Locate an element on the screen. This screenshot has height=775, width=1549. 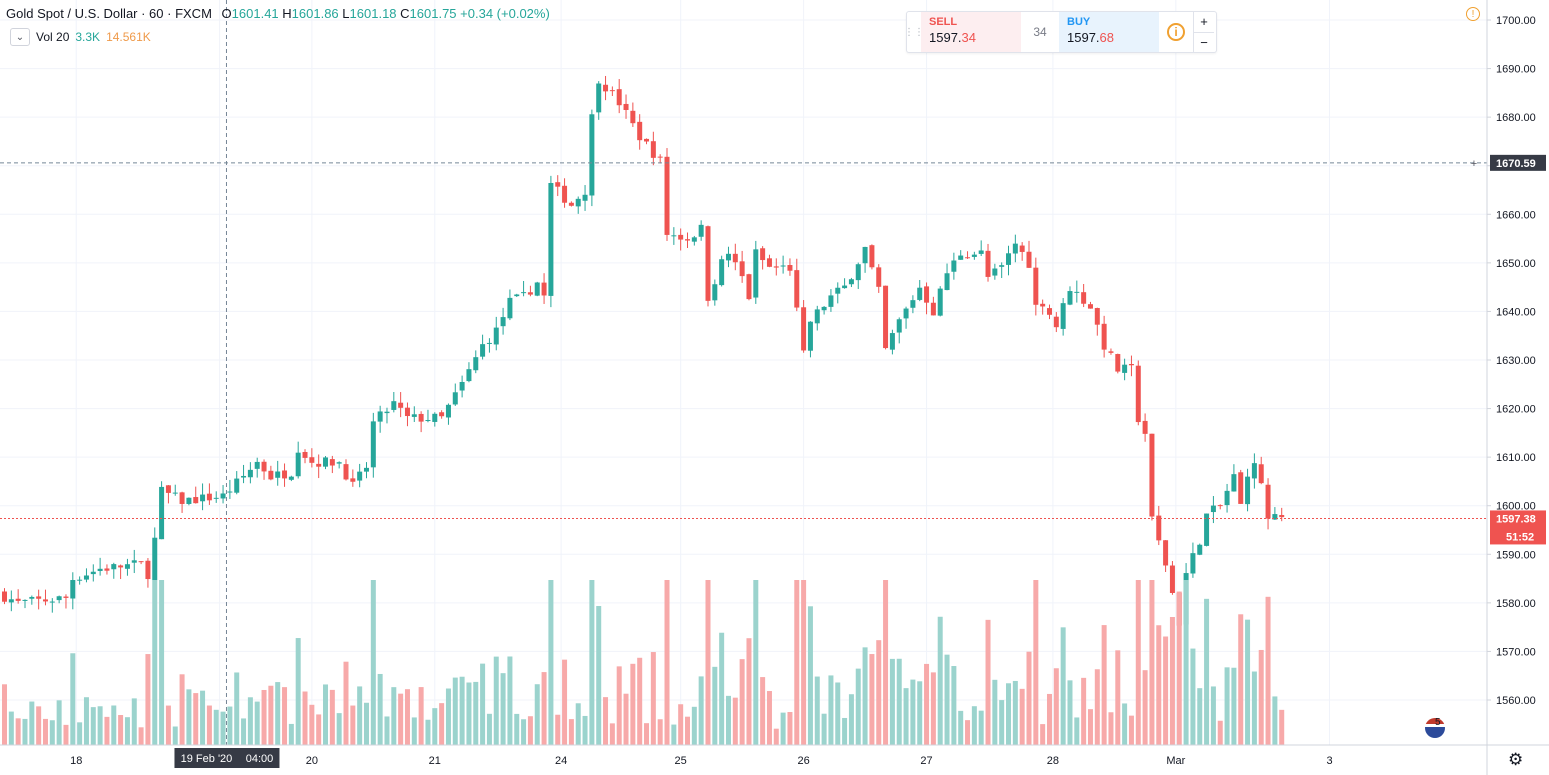
collapse-legend-button: ⌄ is located at coordinates (20, 37).